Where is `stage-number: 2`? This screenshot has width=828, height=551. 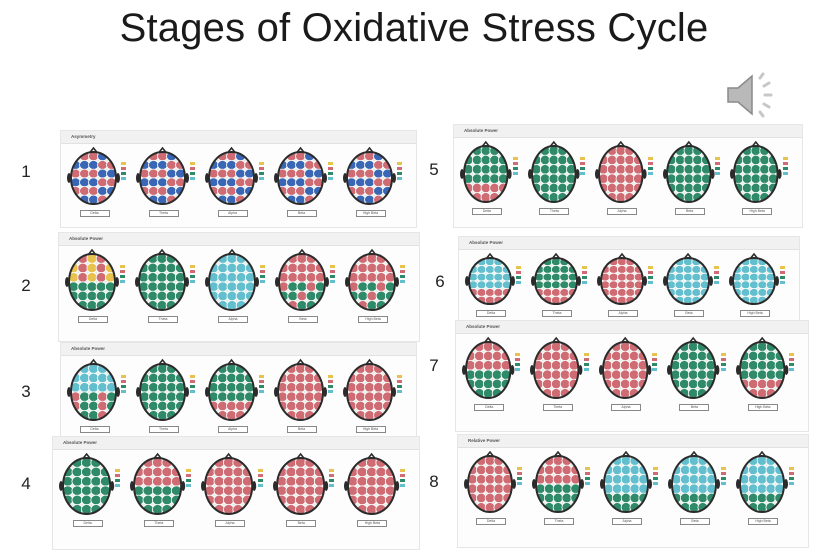
stage-number: 2 is located at coordinates (26, 285).